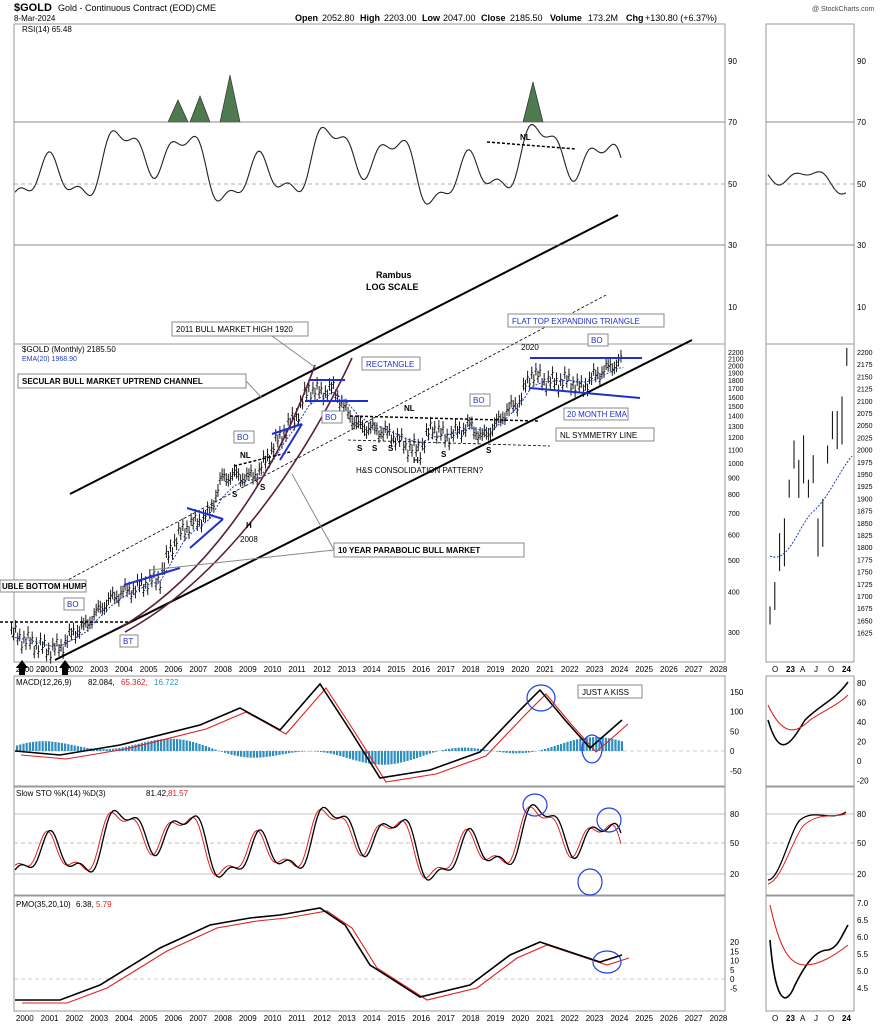 This screenshot has width=891, height=1024. I want to click on ema20-label: 20 MONTH EMA, so click(597, 414).